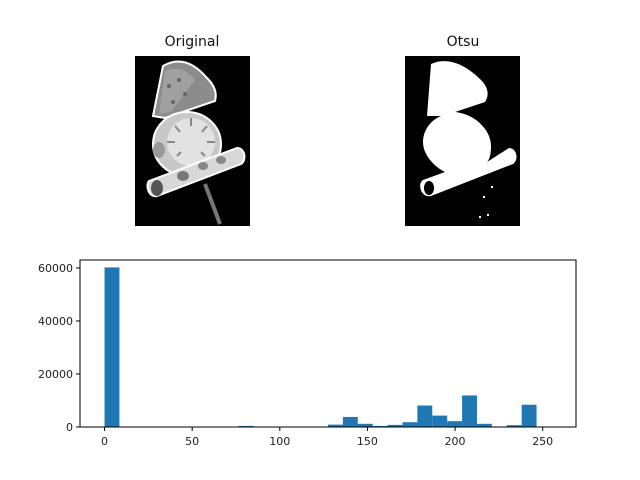 The image size is (640, 480). Describe the element at coordinates (55, 268) in the screenshot. I see `y-tick-label: 60000` at that location.